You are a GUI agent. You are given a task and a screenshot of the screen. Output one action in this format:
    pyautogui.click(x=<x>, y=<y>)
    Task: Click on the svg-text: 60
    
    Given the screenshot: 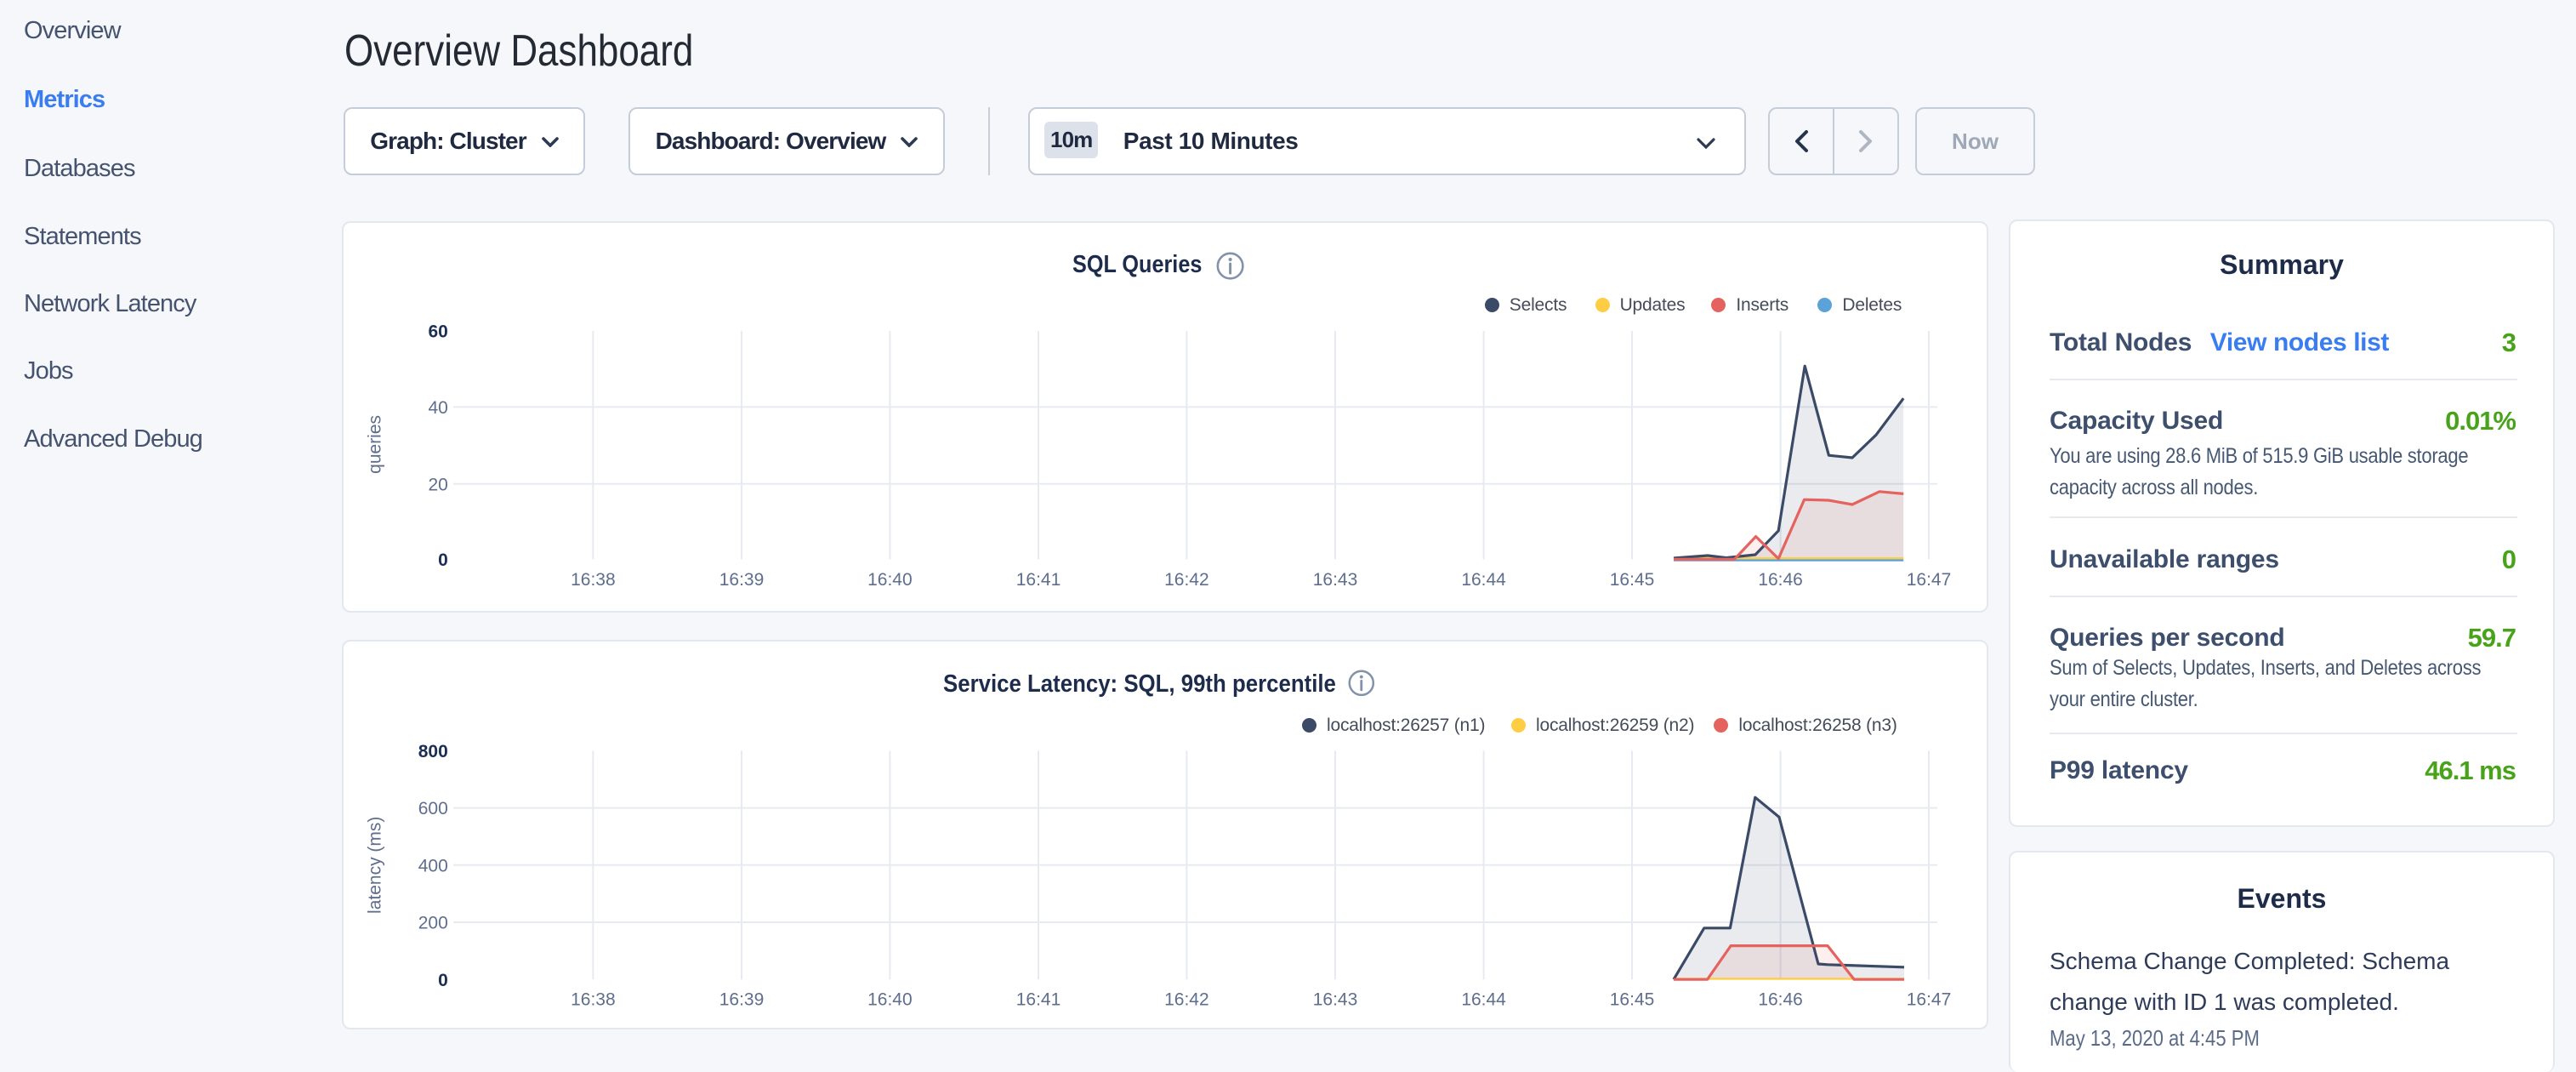 What is the action you would take?
    pyautogui.click(x=437, y=332)
    